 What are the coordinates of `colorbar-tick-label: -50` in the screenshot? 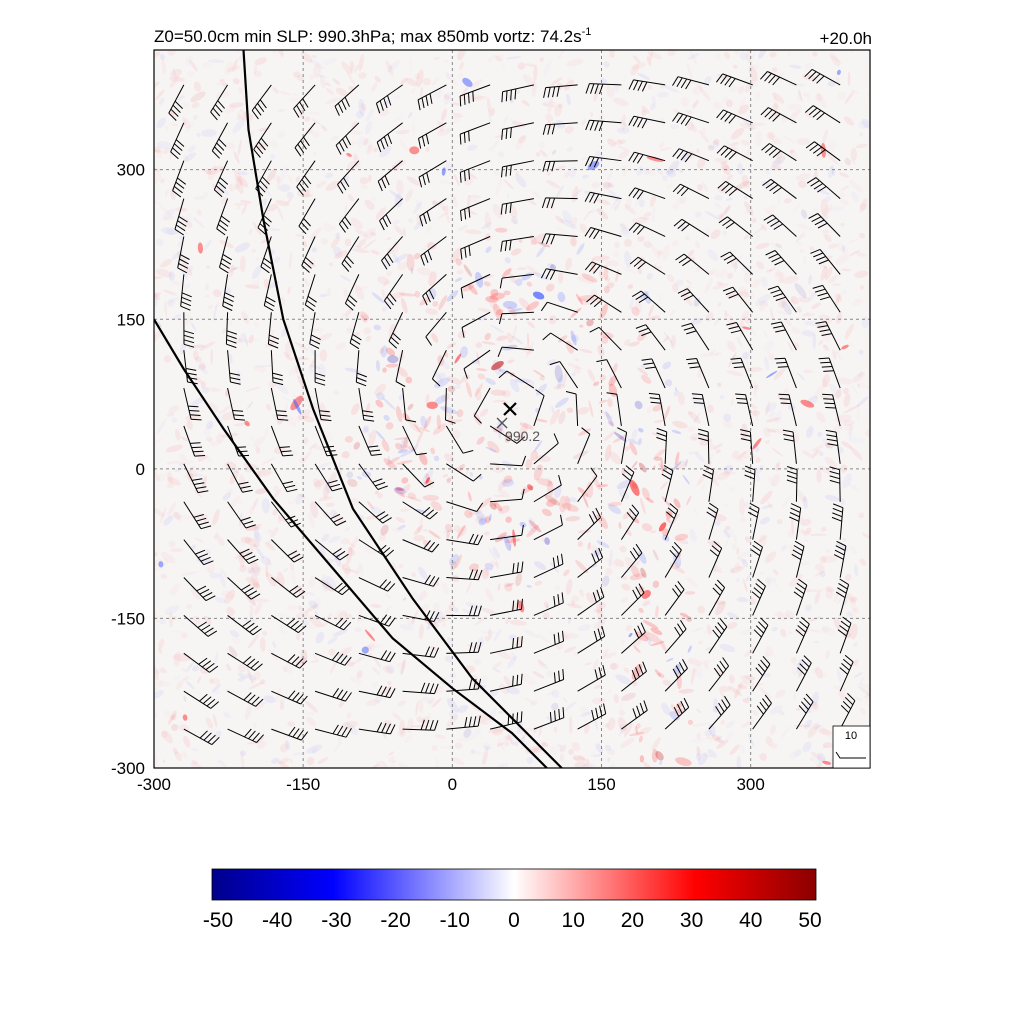 It's located at (218, 920).